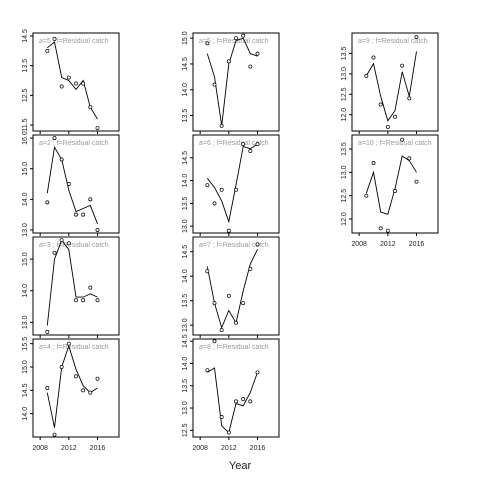 The width and height of the screenshot is (480, 480). I want to click on panel-label: a=6 ; f=Residual catch, so click(234, 143).